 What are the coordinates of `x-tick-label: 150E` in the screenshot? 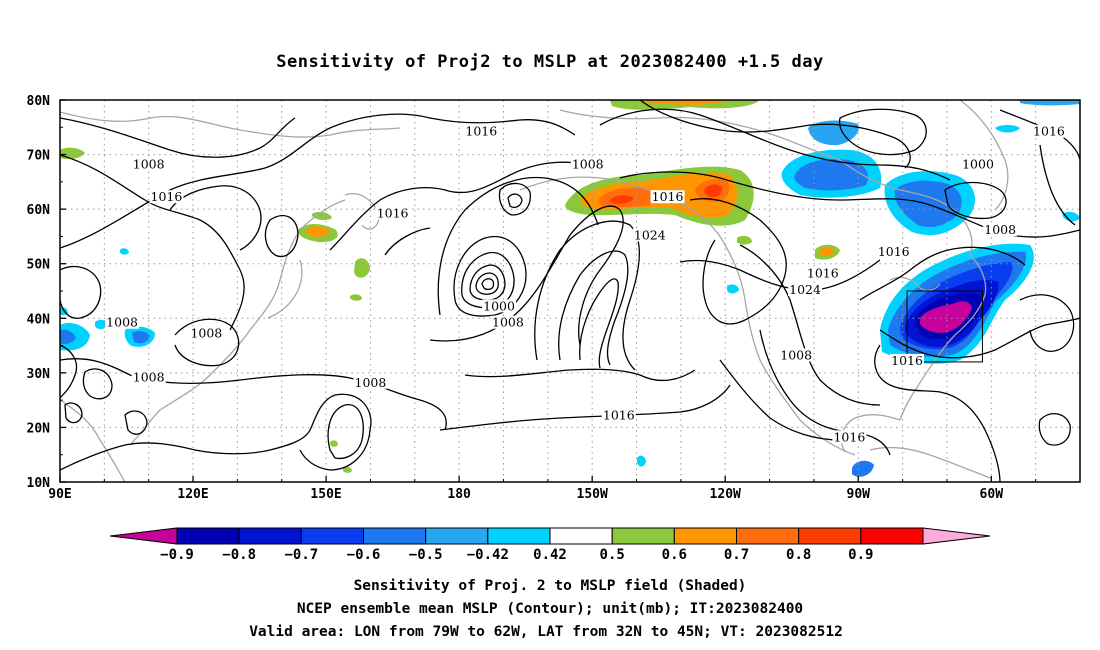 It's located at (325, 494).